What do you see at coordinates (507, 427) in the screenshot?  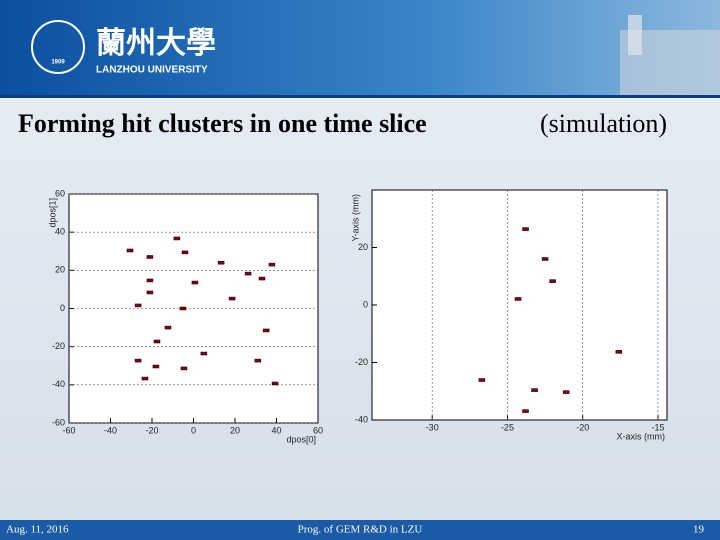 I see `x-tick-label: -25` at bounding box center [507, 427].